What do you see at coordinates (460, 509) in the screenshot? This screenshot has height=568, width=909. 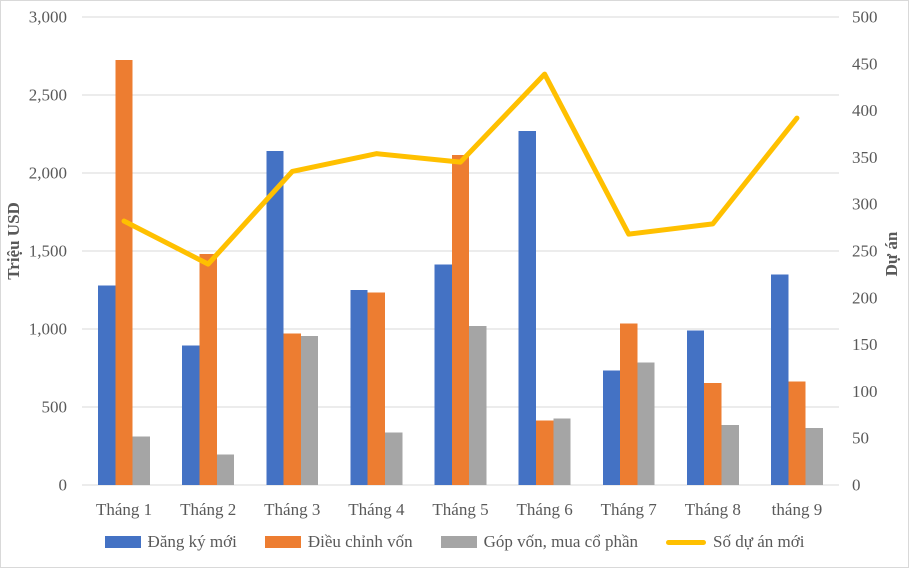 I see `x-axis-tick-label: Tháng 5` at bounding box center [460, 509].